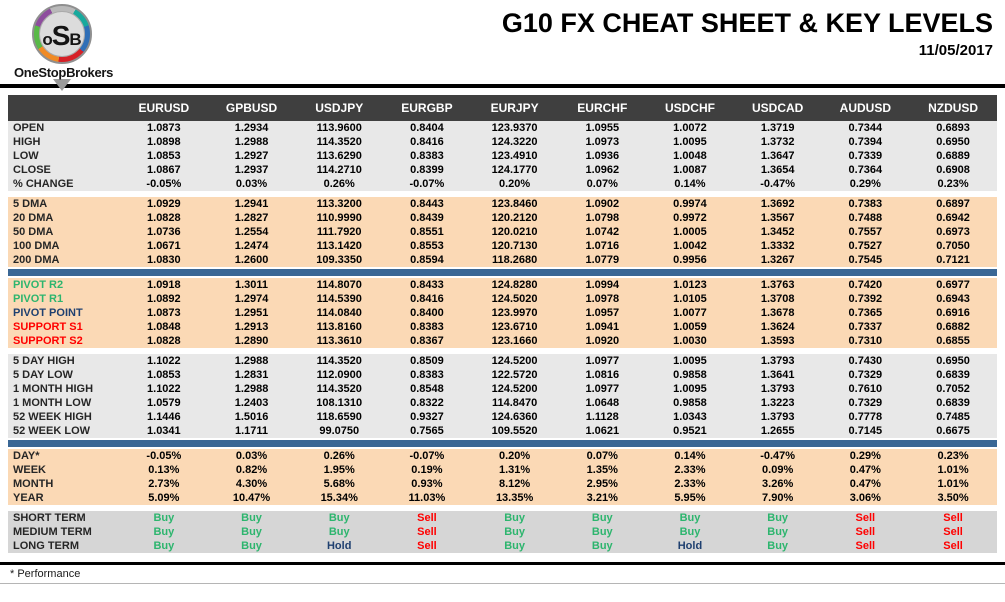 The width and height of the screenshot is (1005, 602). I want to click on cell-audusd: 0.7392, so click(865, 299).